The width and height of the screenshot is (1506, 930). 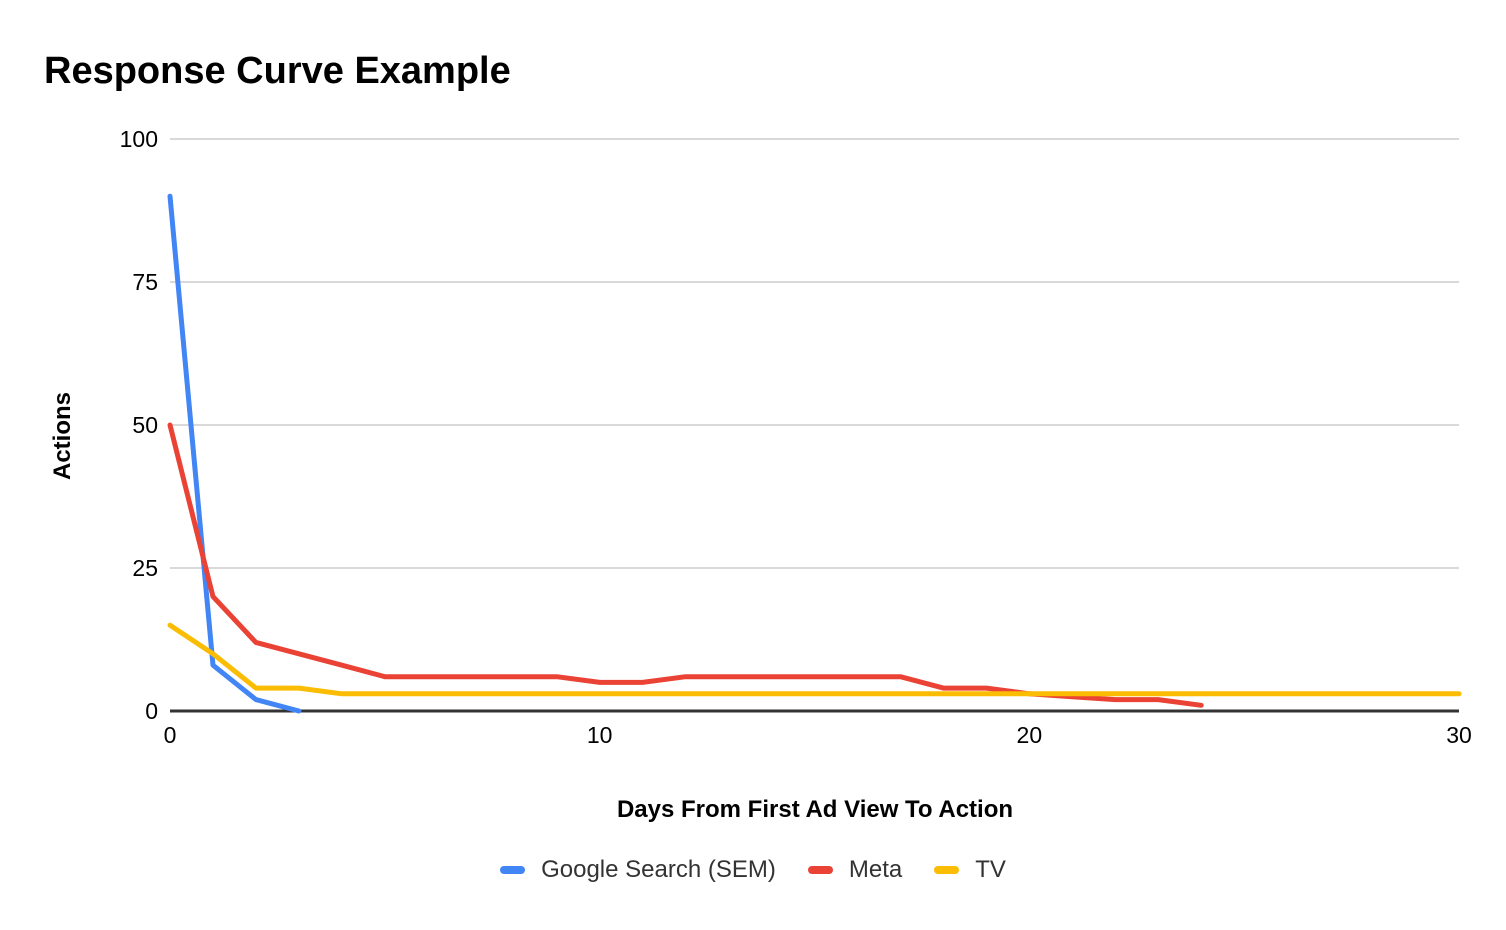 I want to click on chart-title: Response Curve Example, so click(x=277, y=71).